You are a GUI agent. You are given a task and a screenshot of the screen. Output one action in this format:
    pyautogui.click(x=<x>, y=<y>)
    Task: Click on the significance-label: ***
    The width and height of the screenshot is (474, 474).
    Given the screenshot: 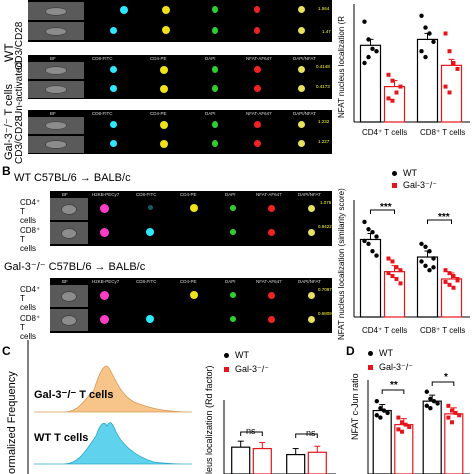 What is the action you would take?
    pyautogui.click(x=386, y=207)
    